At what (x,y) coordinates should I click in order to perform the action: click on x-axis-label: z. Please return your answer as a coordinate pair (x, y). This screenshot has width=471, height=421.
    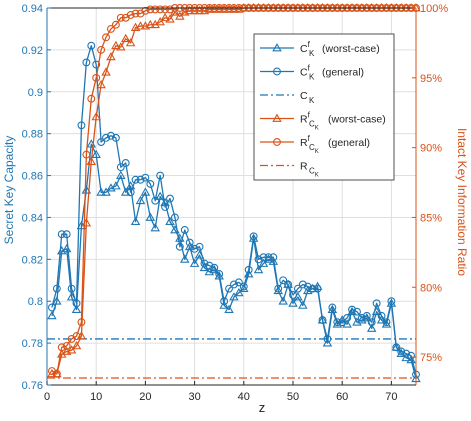
    Looking at the image, I should click on (262, 407).